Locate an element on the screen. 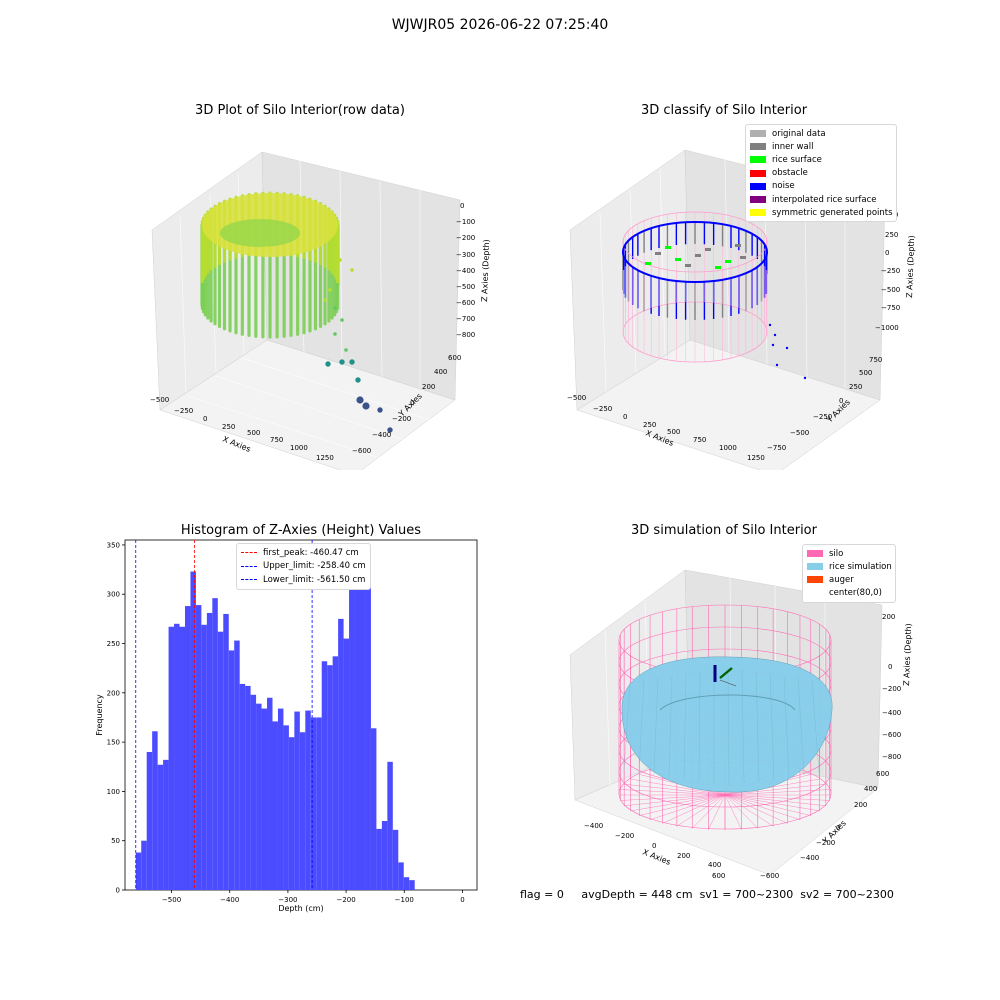 This screenshot has width=1000, height=1000. legend-label: original data is located at coordinates (799, 133).